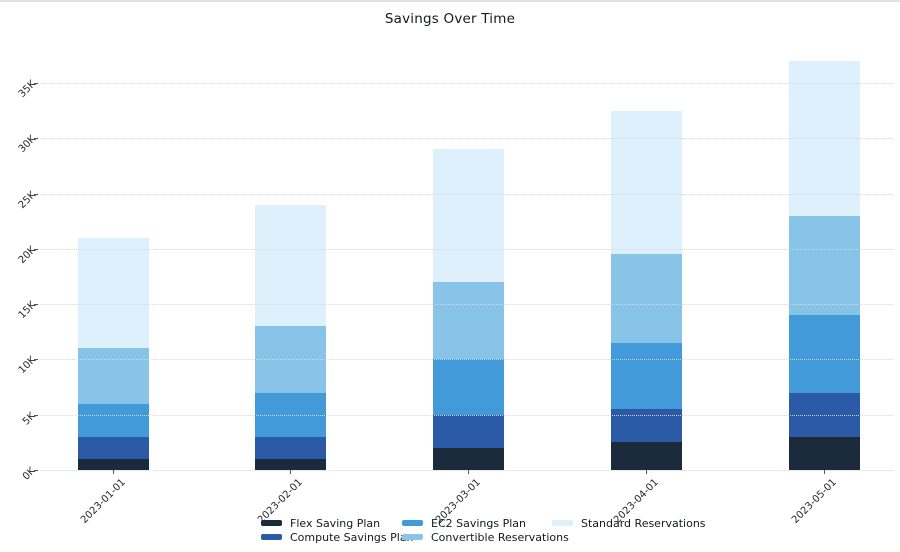  What do you see at coordinates (103, 501) in the screenshot?
I see `x-axis-label: 2023-01-01` at bounding box center [103, 501].